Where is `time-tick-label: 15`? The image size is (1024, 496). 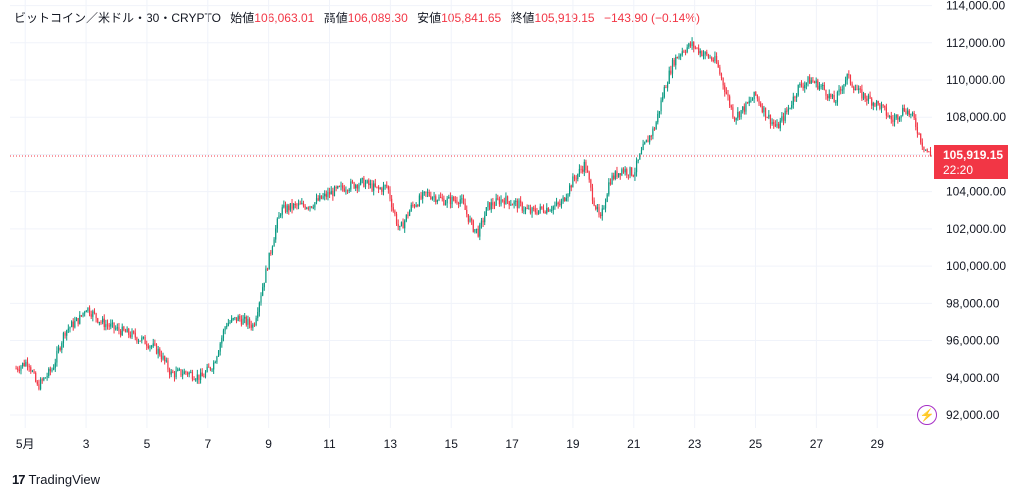 time-tick-label: 15 is located at coordinates (452, 444).